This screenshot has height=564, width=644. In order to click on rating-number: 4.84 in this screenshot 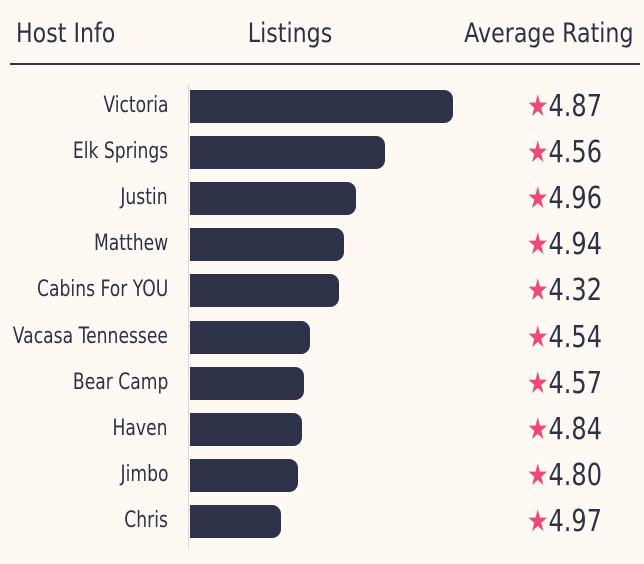, I will do `click(575, 429)`.